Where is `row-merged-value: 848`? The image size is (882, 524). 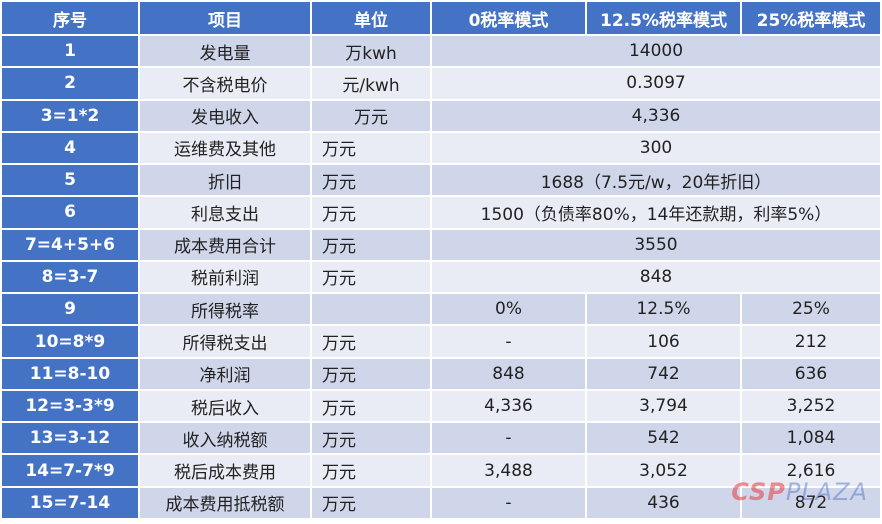 row-merged-value: 848 is located at coordinates (656, 277).